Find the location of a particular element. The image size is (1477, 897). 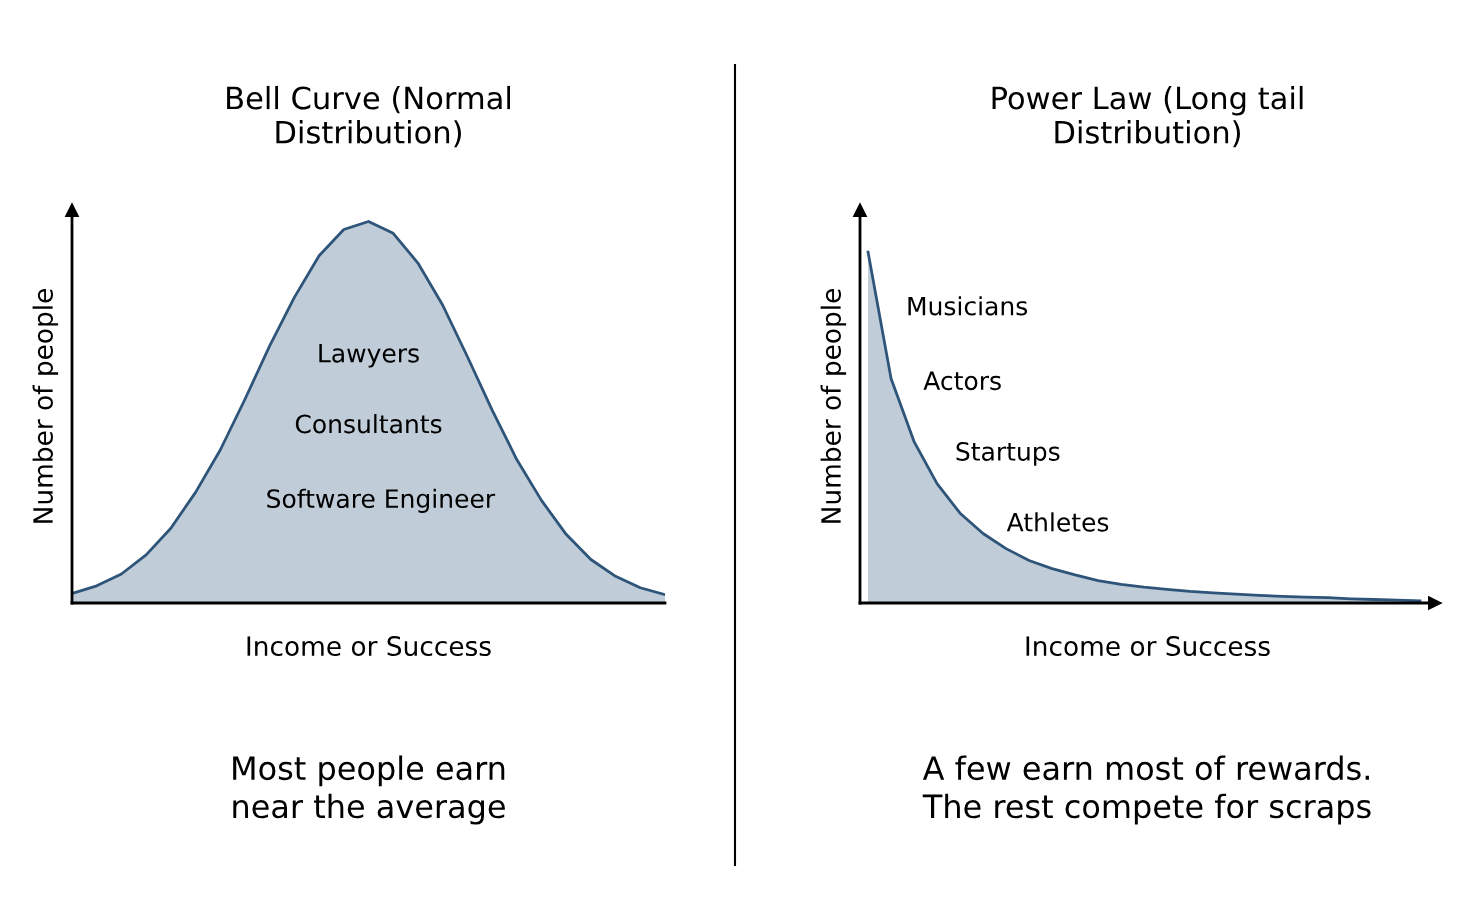

annotation: Software Engineer is located at coordinates (381, 500).